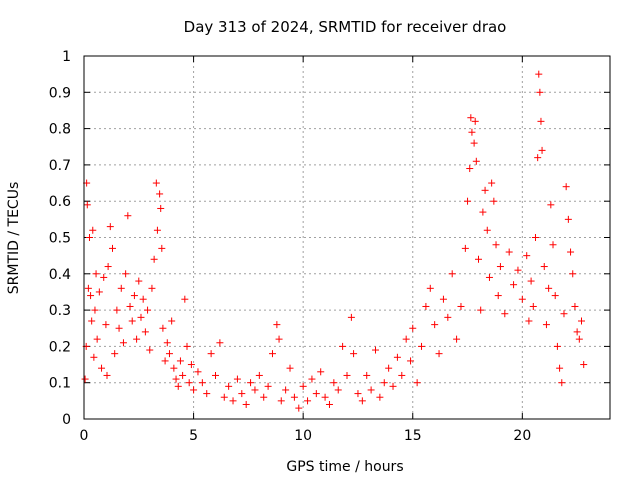 This screenshot has height=480, width=640. What do you see at coordinates (66, 57) in the screenshot?
I see `y-tick-label: 1` at bounding box center [66, 57].